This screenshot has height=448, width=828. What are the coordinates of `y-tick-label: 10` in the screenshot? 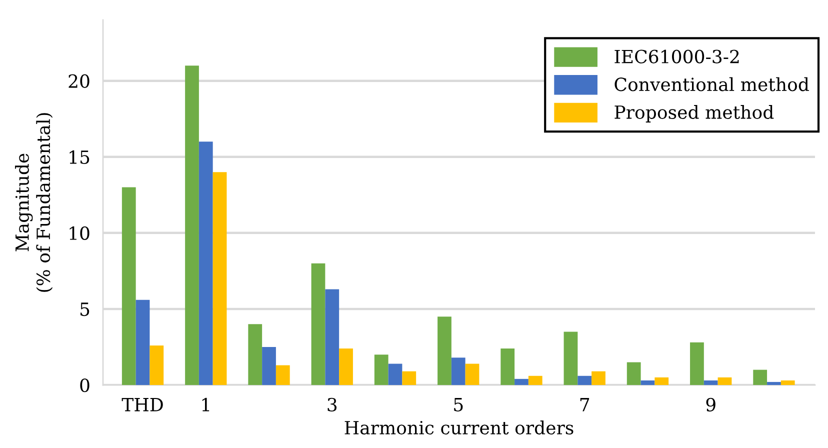 It's located at (80, 233).